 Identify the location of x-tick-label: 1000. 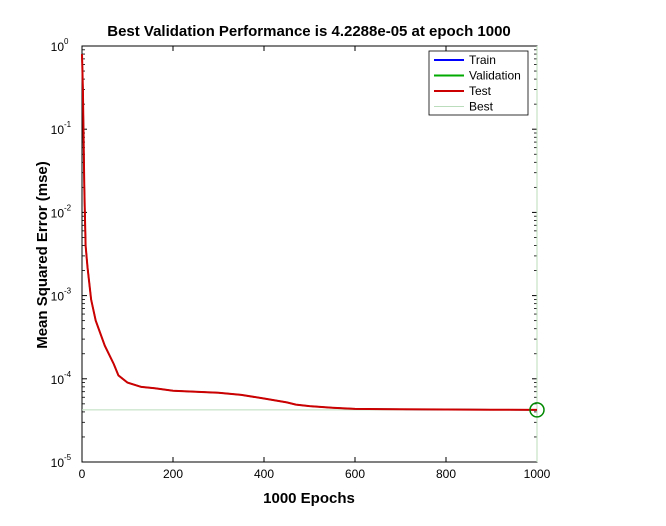
(537, 474).